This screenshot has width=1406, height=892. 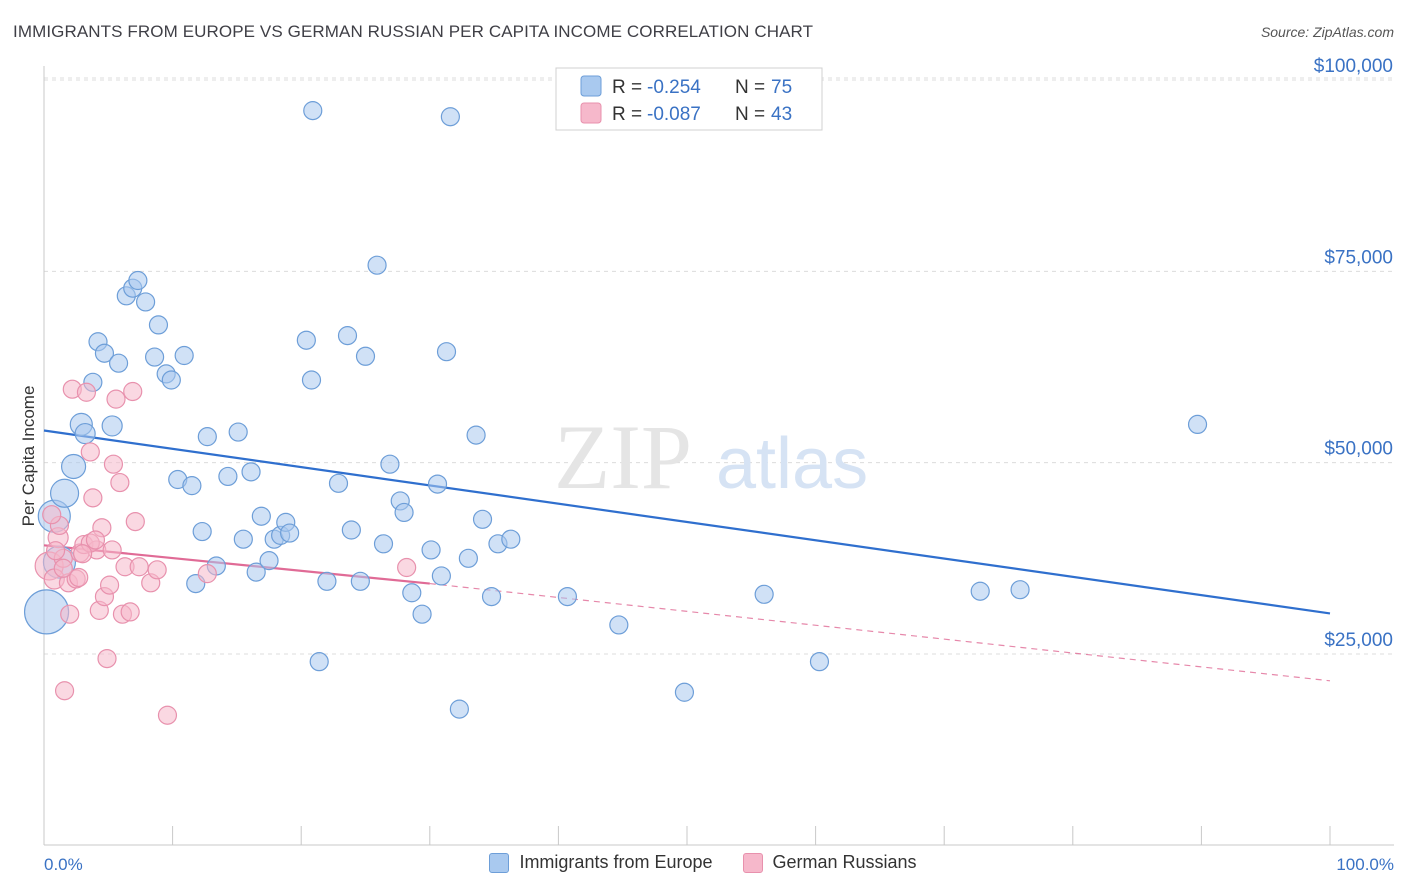 What do you see at coordinates (752, 862) in the screenshot?
I see `legend-swatch-pink` at bounding box center [752, 862].